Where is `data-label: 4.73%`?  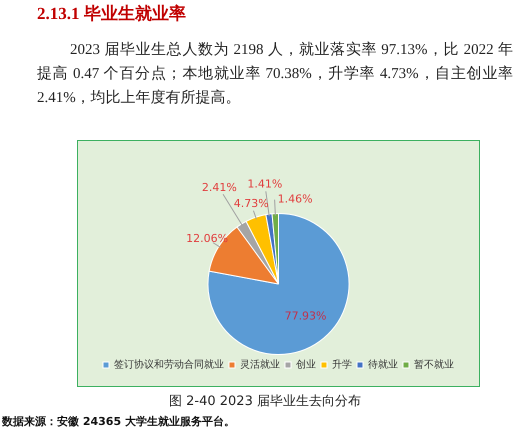 data-label: 4.73% is located at coordinates (251, 203).